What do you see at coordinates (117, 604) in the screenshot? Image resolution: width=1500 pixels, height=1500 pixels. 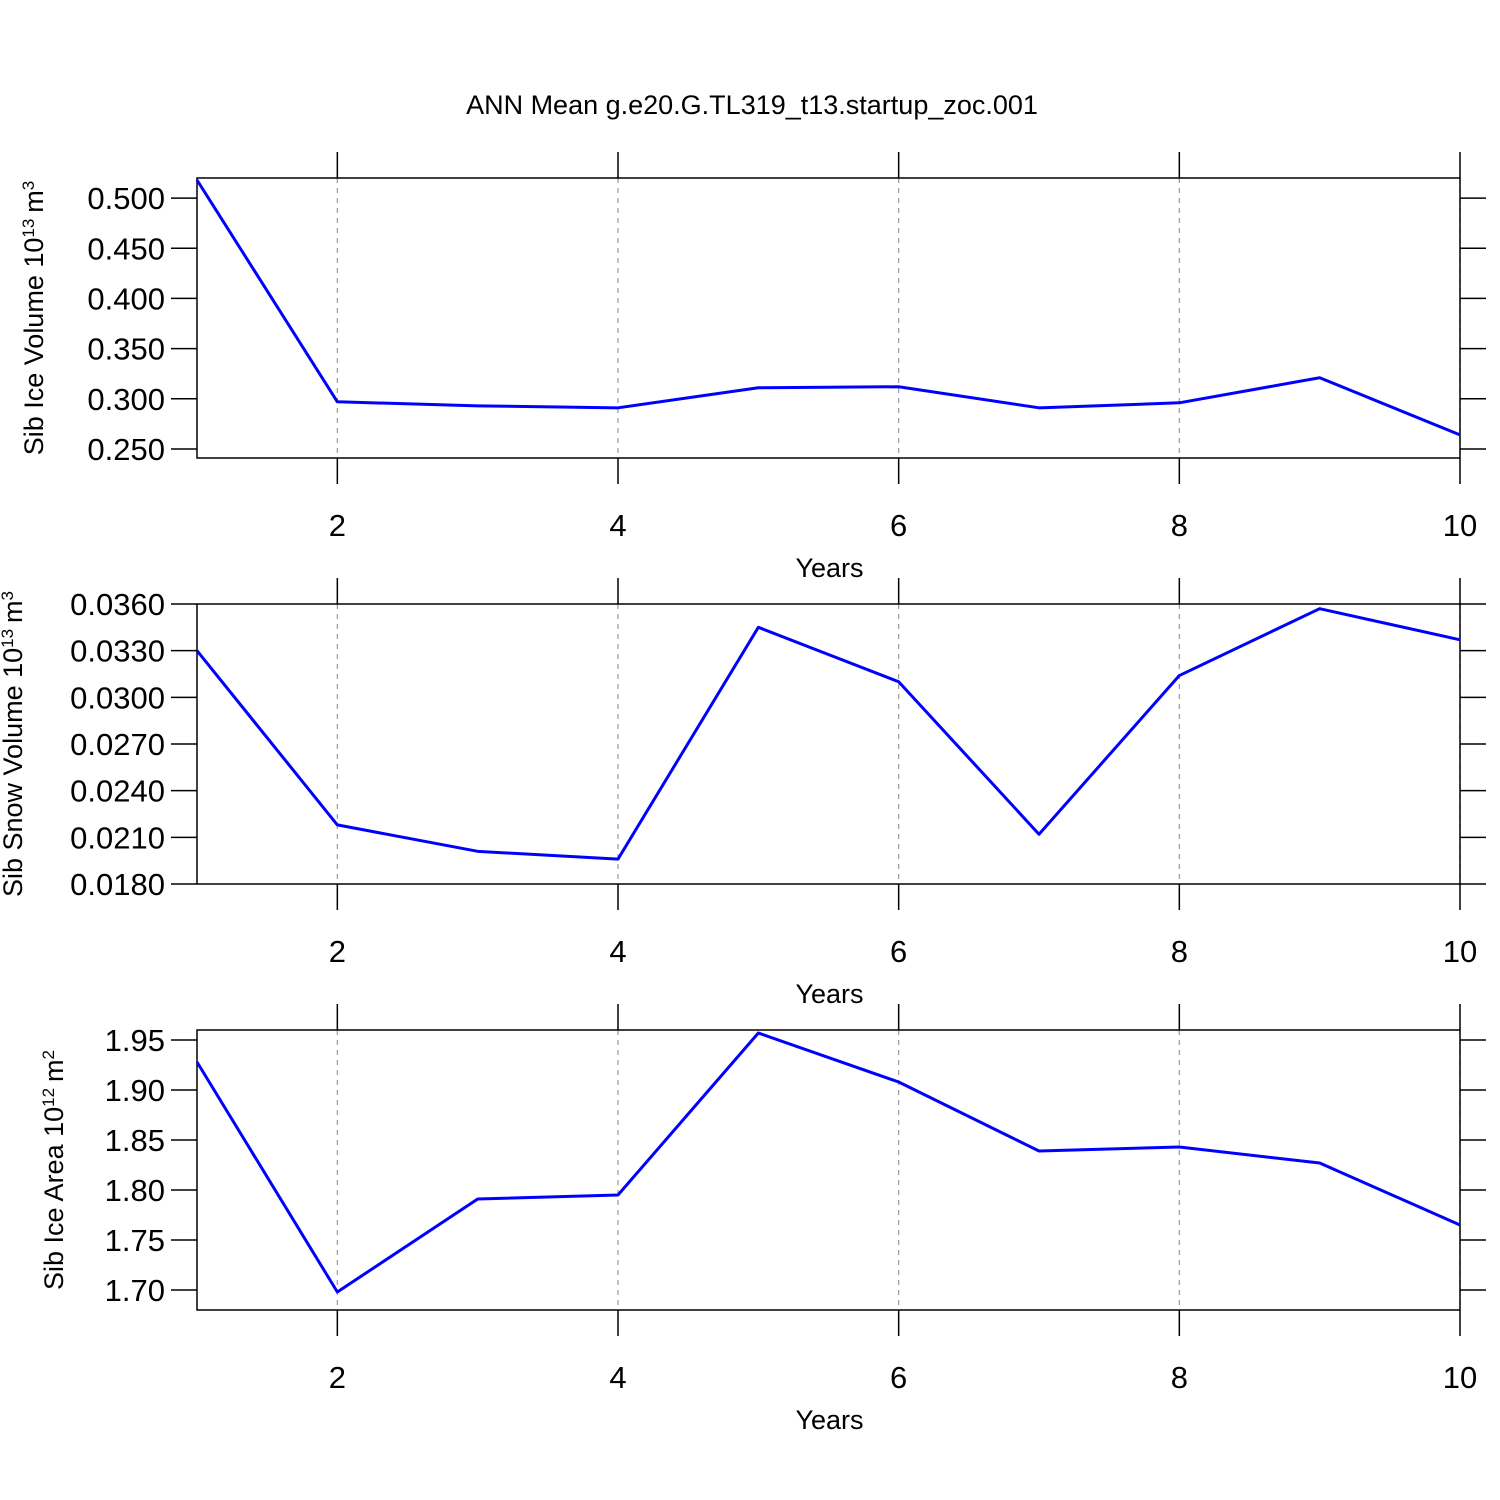 I see `y-tick-label: 0.0360` at bounding box center [117, 604].